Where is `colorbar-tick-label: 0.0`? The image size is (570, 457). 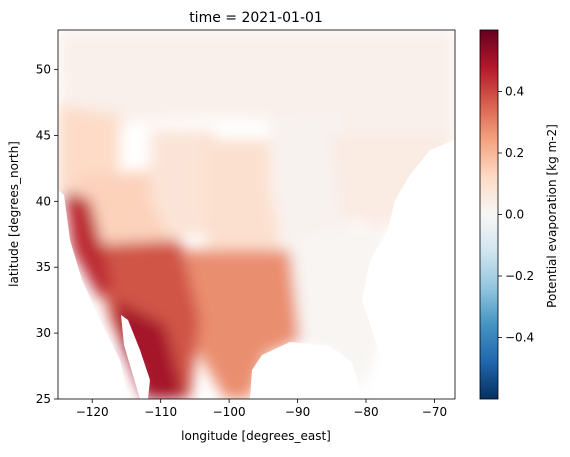 colorbar-tick-label: 0.0 is located at coordinates (514, 215).